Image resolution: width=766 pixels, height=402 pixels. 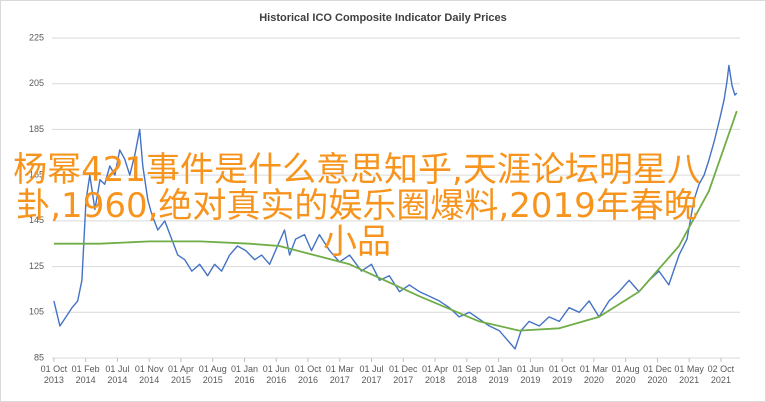 What do you see at coordinates (308, 374) in the screenshot?
I see `x-tick-label: 01 Oct 2016` at bounding box center [308, 374].